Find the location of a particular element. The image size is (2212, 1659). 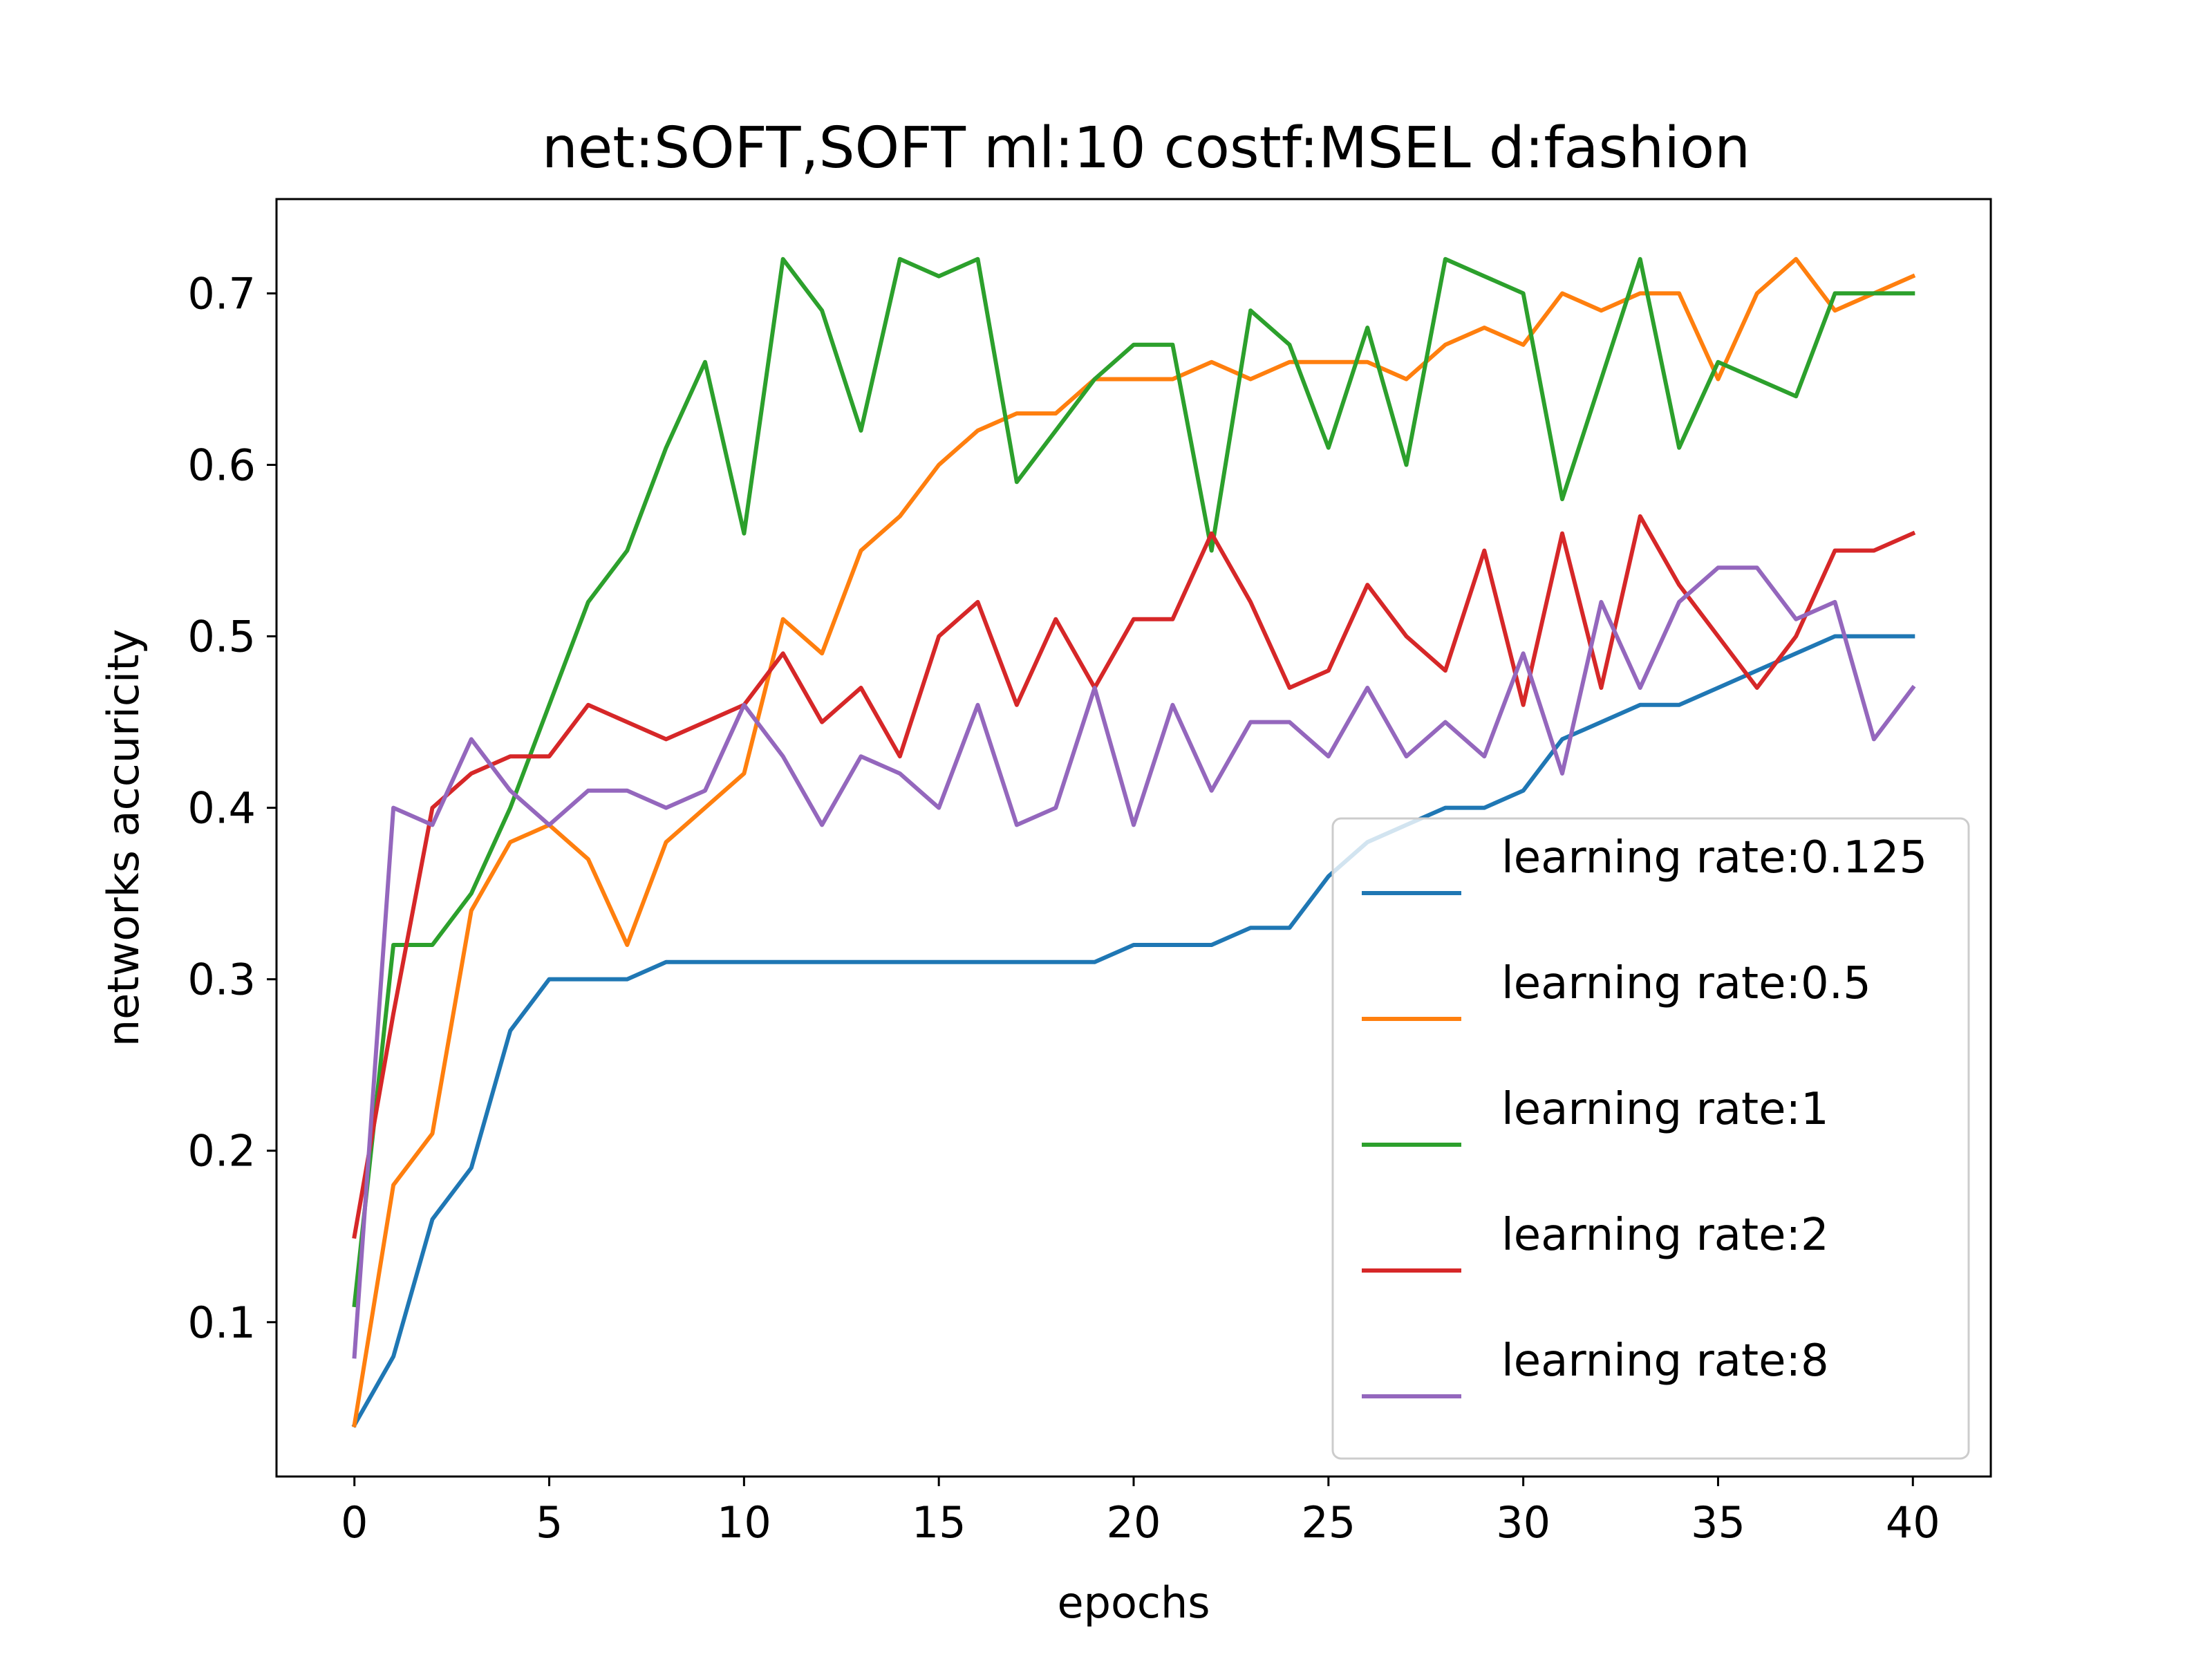

y-axis-ticks: 0.1 0.2 0.3 0.4 0.5 0.6 0.7 is located at coordinates (232, 808).